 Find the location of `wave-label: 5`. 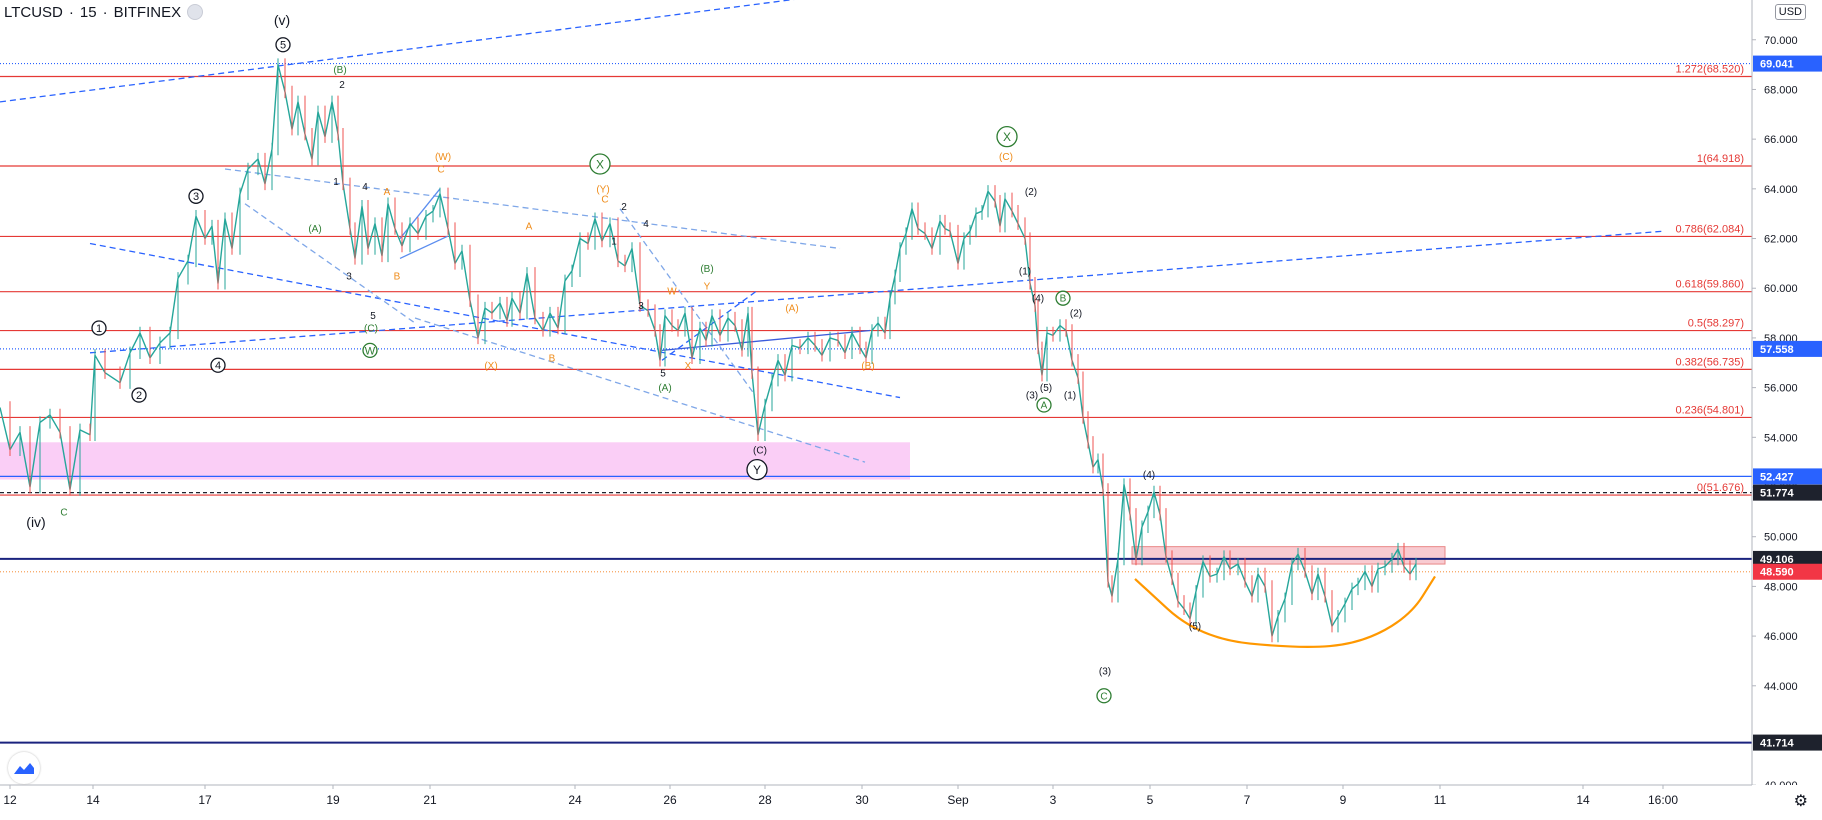

wave-label: 5 is located at coordinates (283, 45).